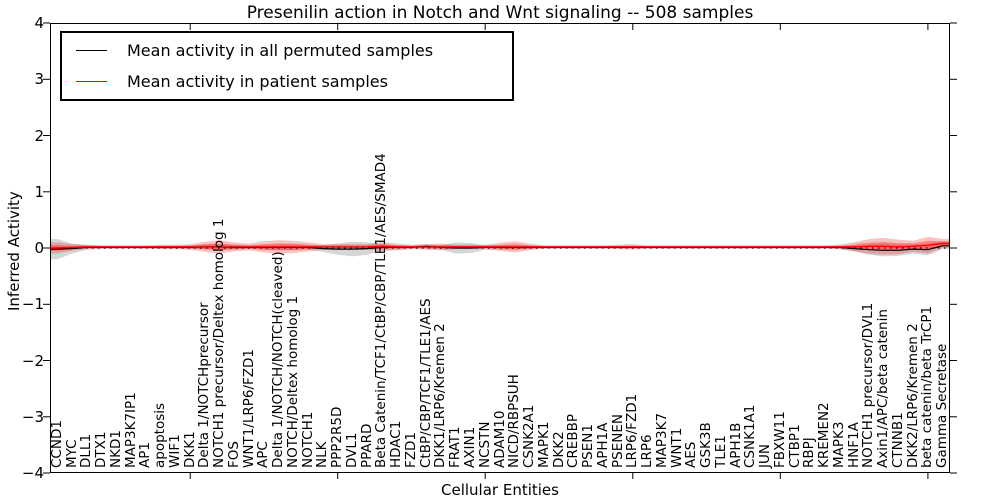 Image resolution: width=1000 pixels, height=500 pixels. Describe the element at coordinates (499, 439) in the screenshot. I see `x-tick-label: ADAM10` at that location.